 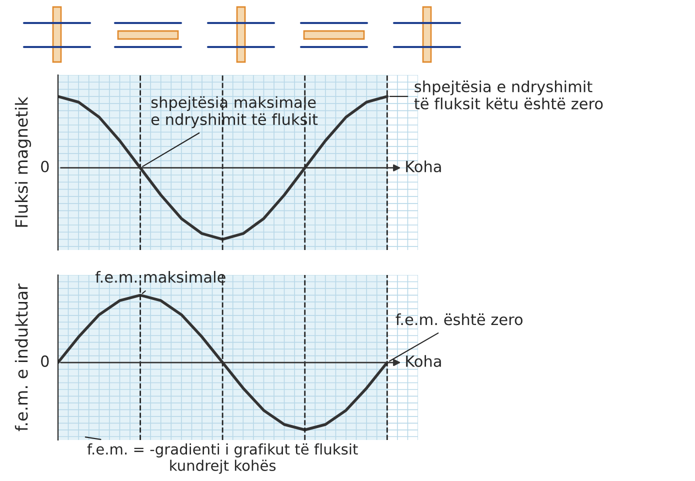 What do you see at coordinates (508, 95) in the screenshot?
I see `annotation: shpejtësia e ndryshimit të fluksit këtu është zero` at bounding box center [508, 95].